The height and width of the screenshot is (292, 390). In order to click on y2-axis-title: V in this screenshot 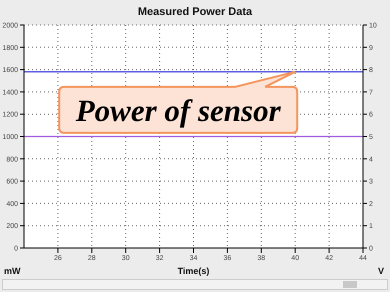, I will do `click(381, 271)`.